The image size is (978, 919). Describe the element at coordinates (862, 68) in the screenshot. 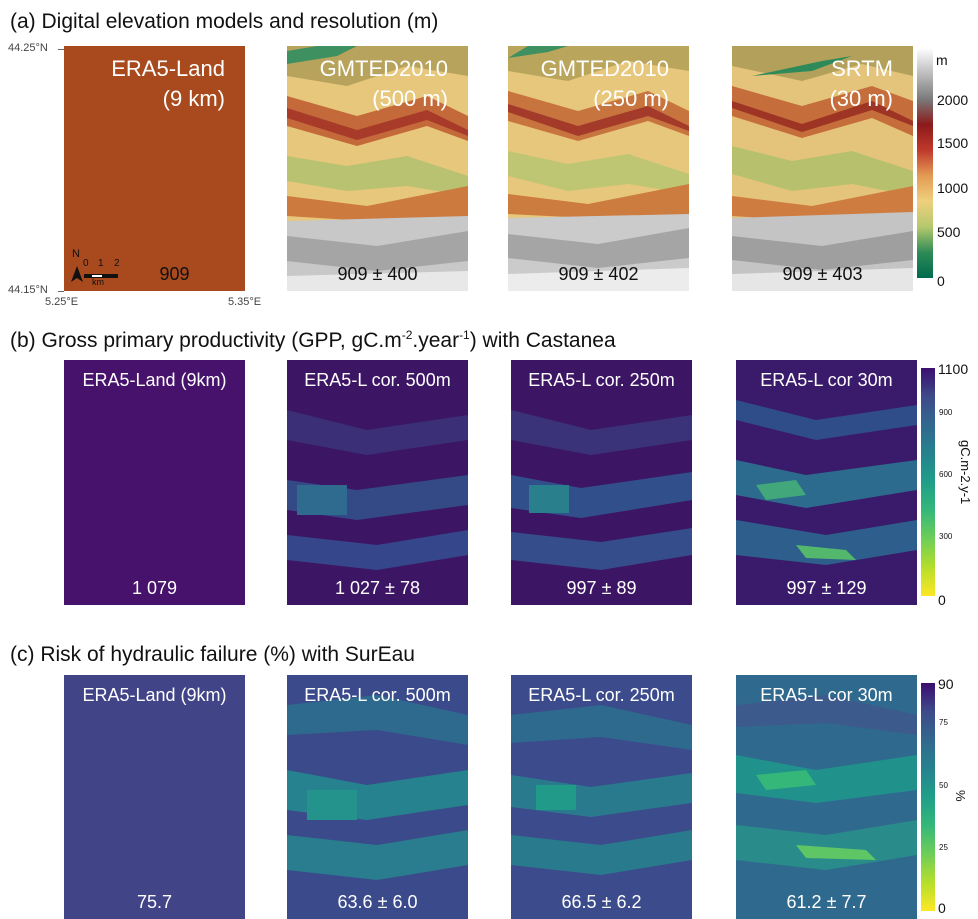

I see `dem-srtm-line1: SRTM` at that location.